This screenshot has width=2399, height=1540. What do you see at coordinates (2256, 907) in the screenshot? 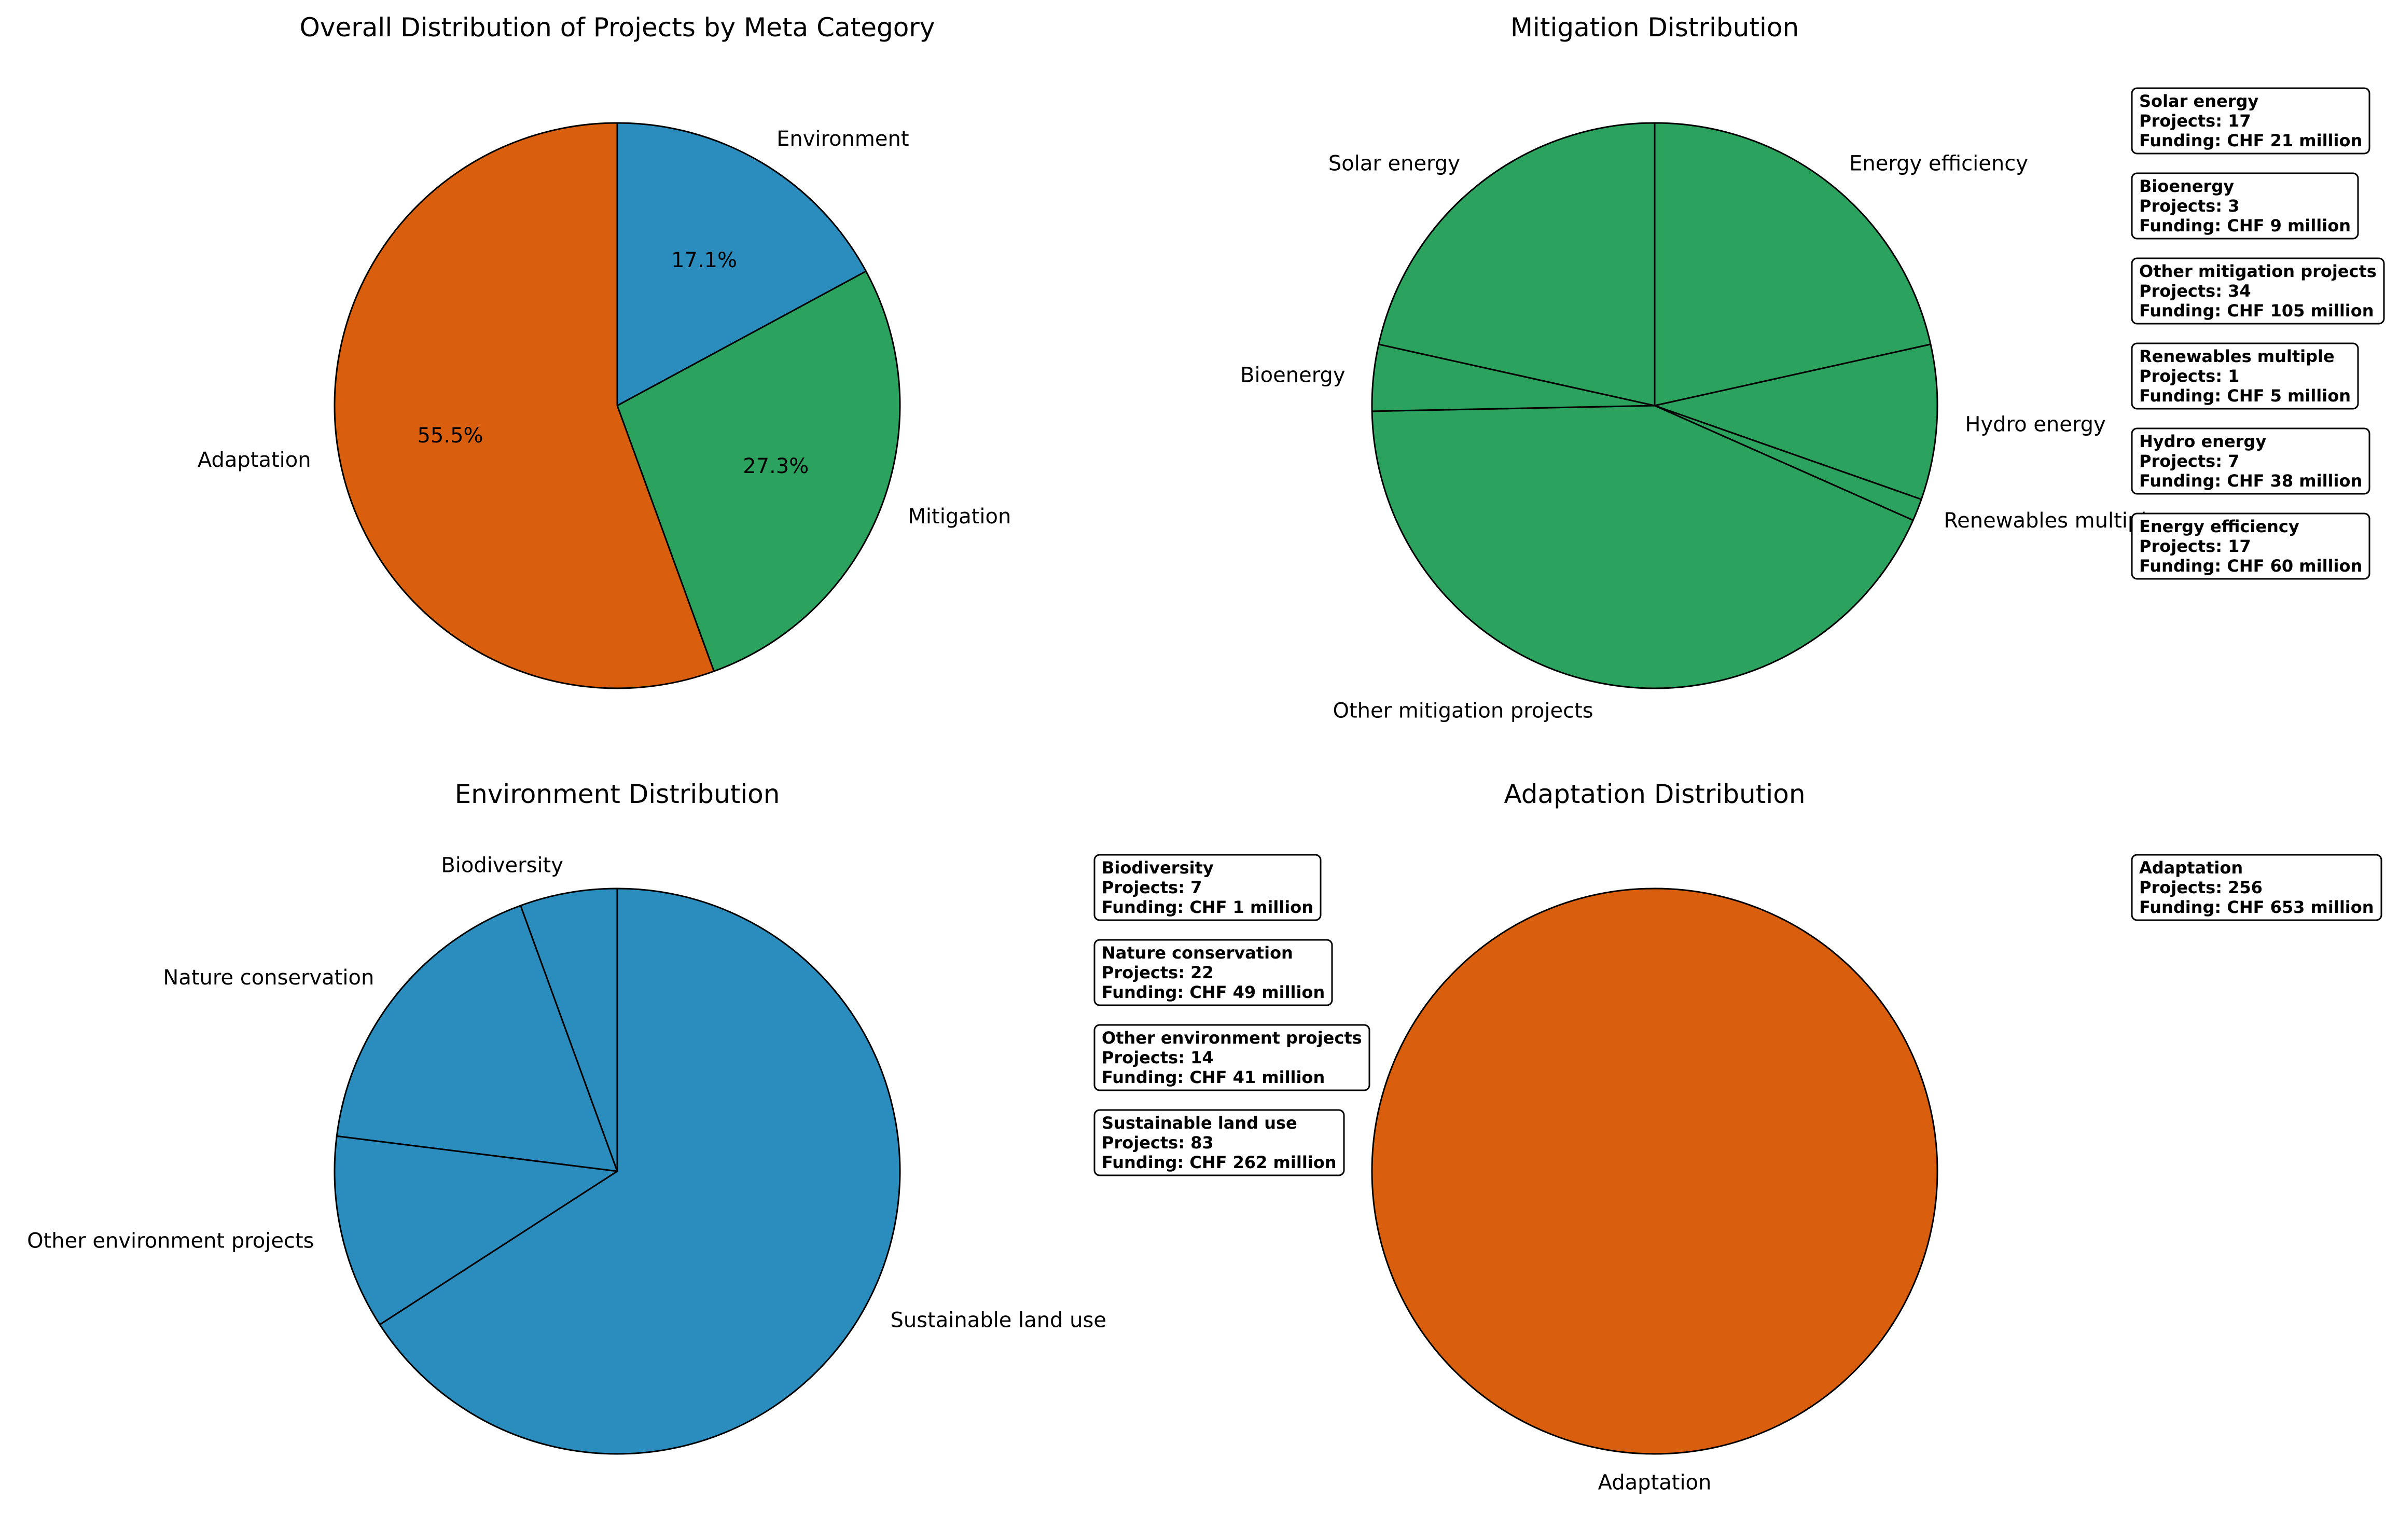
I see `info-box-funding: Funding: CHF 653 million` at bounding box center [2256, 907].